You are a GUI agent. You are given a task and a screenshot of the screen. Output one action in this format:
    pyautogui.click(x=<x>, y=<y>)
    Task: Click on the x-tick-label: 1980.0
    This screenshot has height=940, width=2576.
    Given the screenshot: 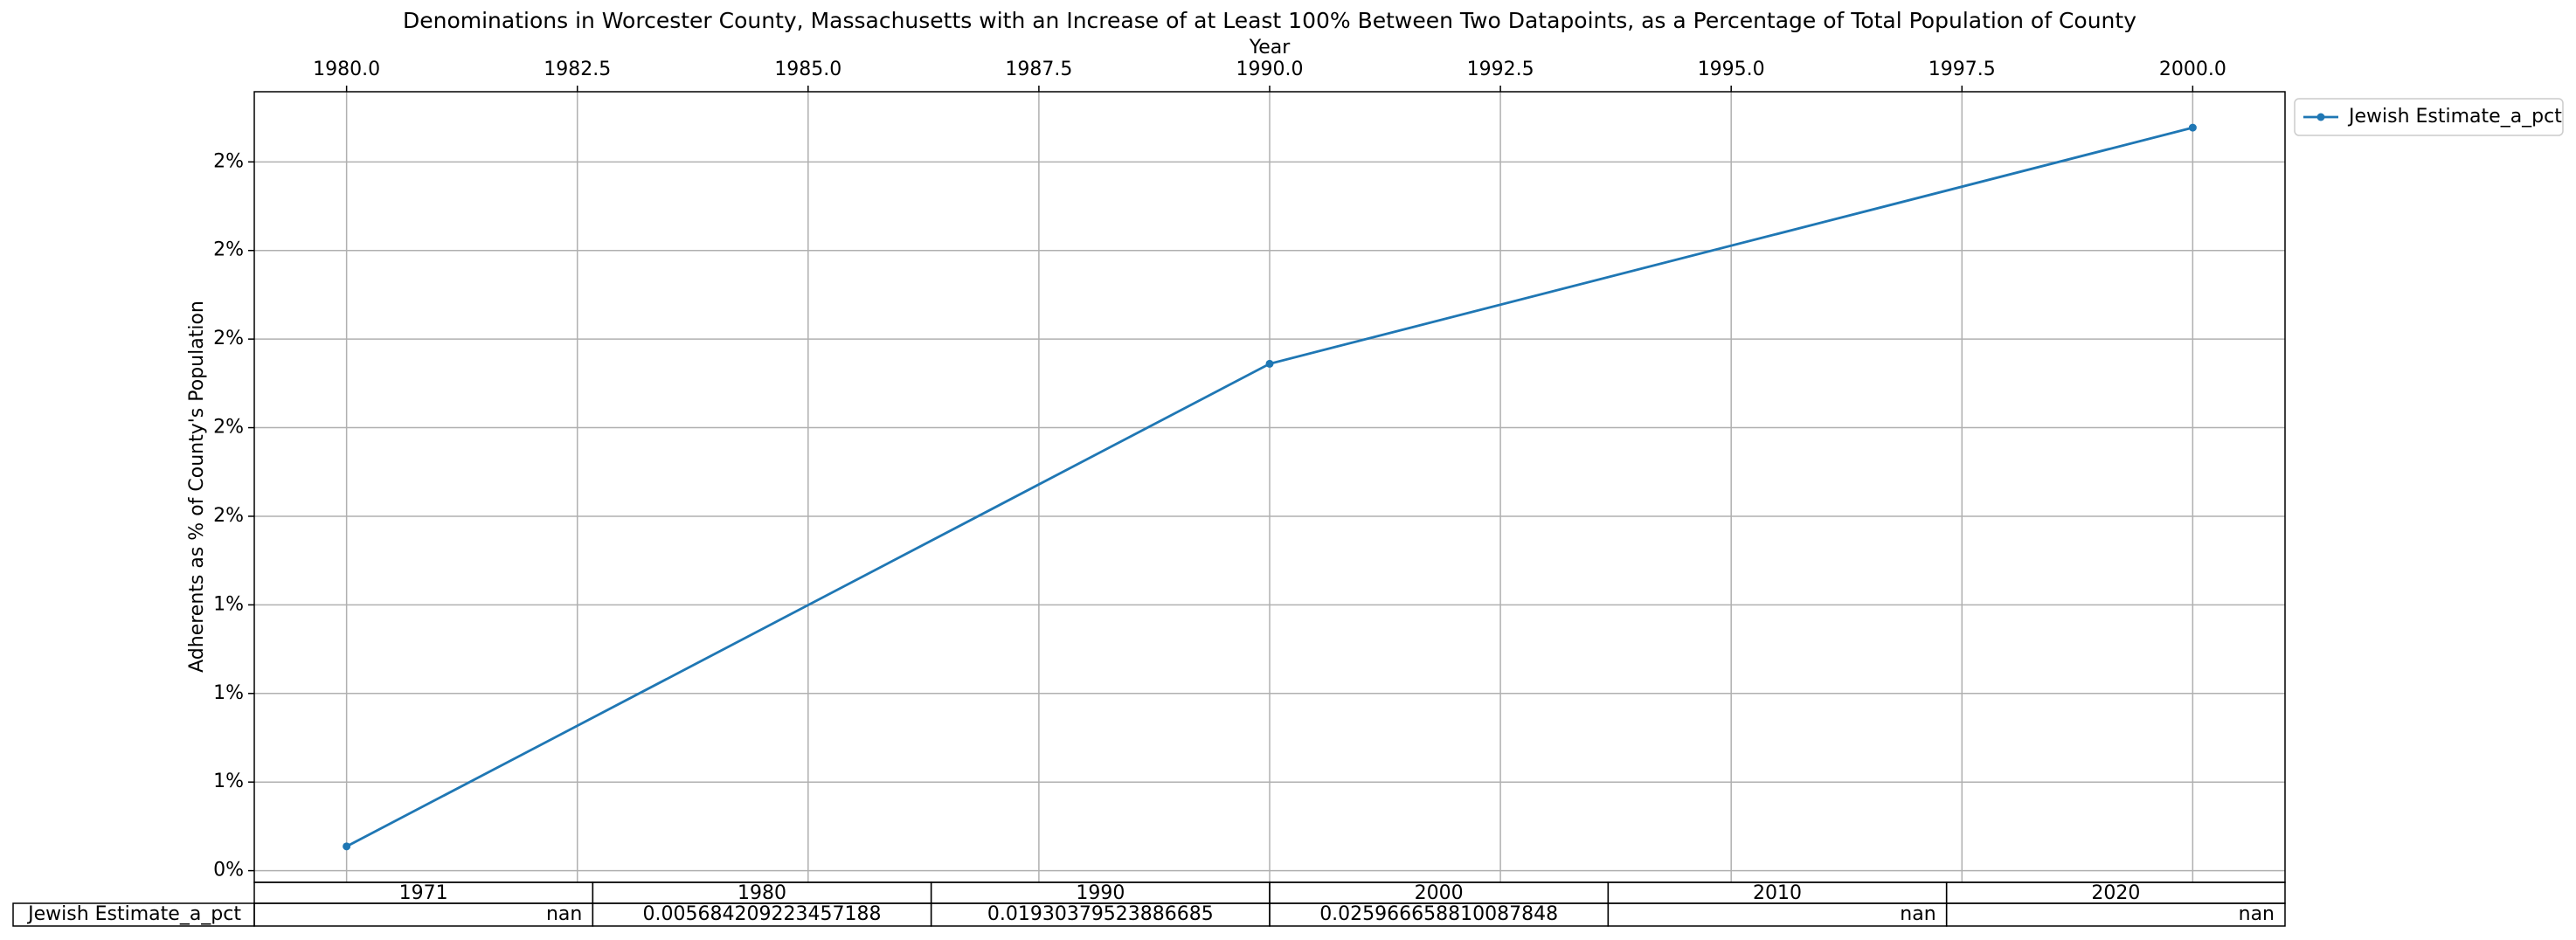 What is the action you would take?
    pyautogui.click(x=346, y=69)
    